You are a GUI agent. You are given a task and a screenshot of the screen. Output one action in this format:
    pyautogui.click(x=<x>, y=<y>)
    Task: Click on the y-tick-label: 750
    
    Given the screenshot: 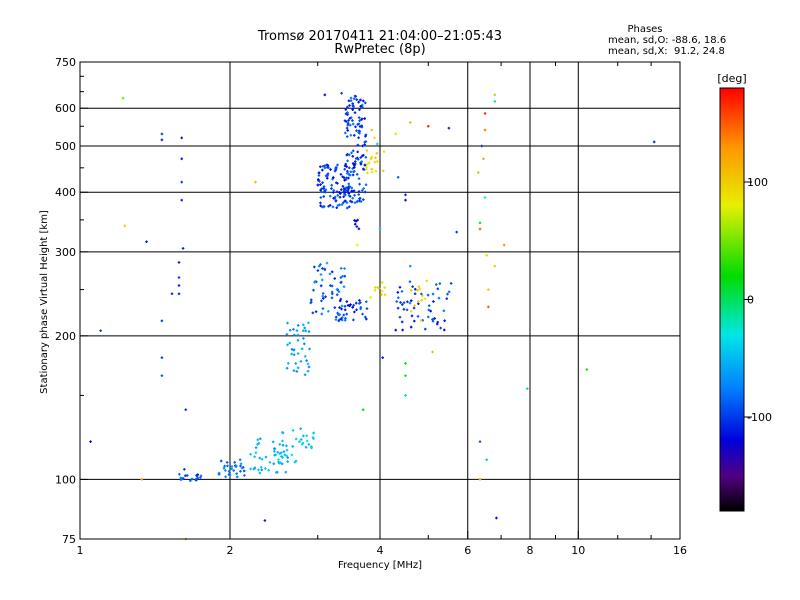 What is the action you would take?
    pyautogui.click(x=65, y=62)
    